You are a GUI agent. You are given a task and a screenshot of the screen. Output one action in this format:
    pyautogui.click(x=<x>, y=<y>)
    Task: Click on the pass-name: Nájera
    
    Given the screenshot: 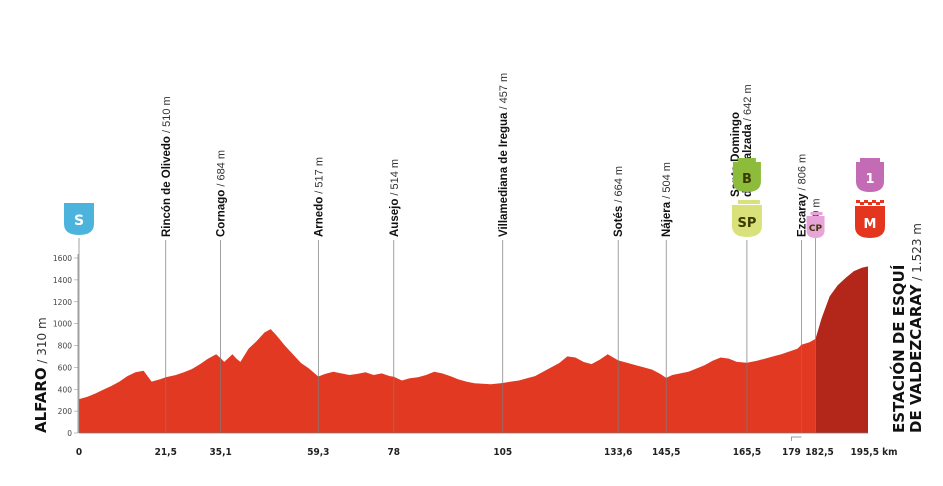 What is the action you would take?
    pyautogui.click(x=667, y=219)
    